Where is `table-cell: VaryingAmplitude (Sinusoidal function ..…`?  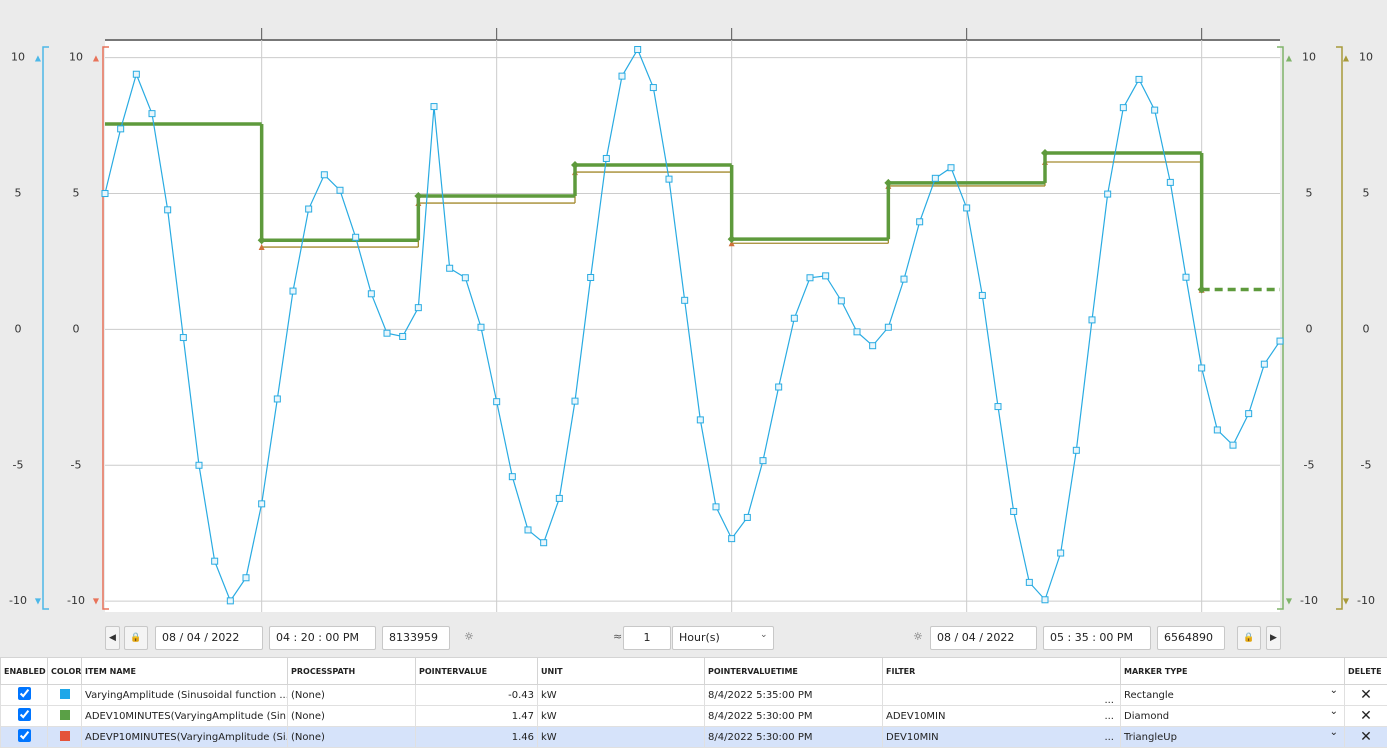
table-cell: VaryingAmplitude (Sinusoidal function ..… is located at coordinates (185, 695).